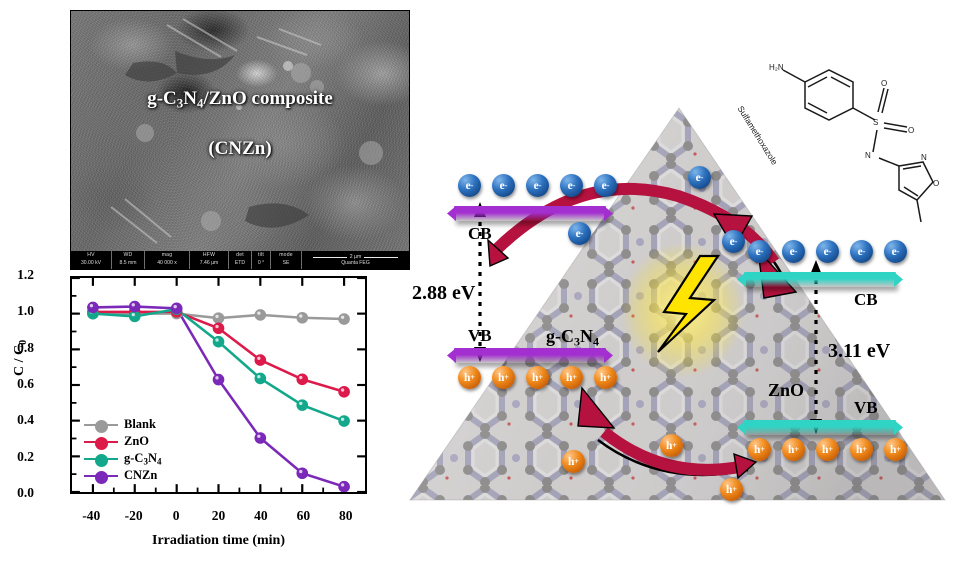 The height and width of the screenshot is (574, 967). Describe the element at coordinates (444, 293) in the screenshot. I see `gcn-band-gap-label: 2.88 eV` at that location.